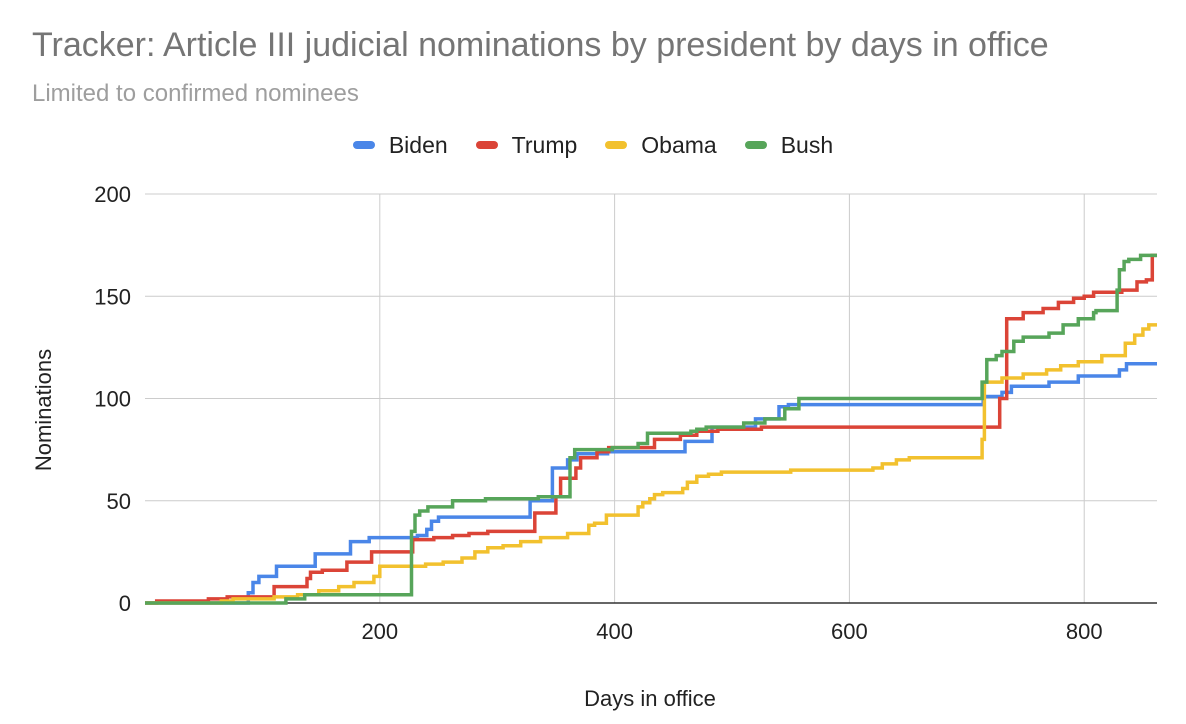 Image resolution: width=1186 pixels, height=724 pixels. Describe the element at coordinates (195, 93) in the screenshot. I see `chart-subtitle: Limited to confirmed nominees` at that location.